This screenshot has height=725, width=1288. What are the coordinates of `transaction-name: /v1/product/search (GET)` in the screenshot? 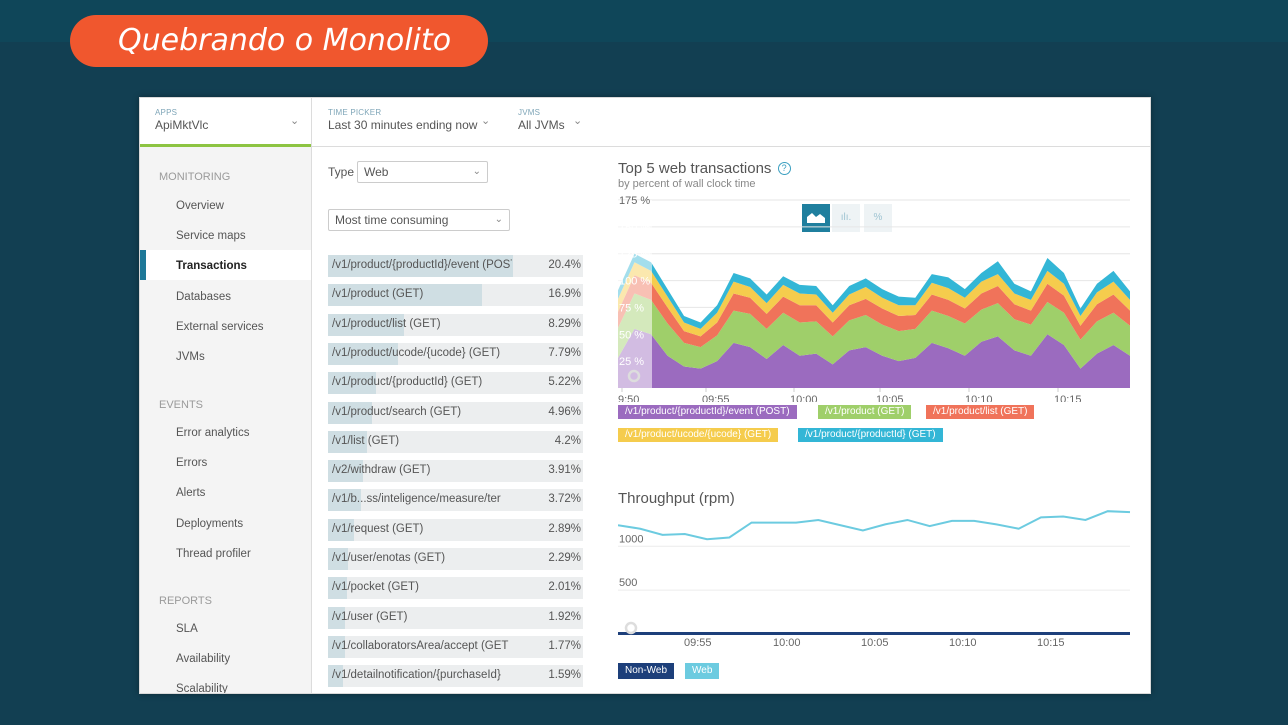 It's located at (397, 411).